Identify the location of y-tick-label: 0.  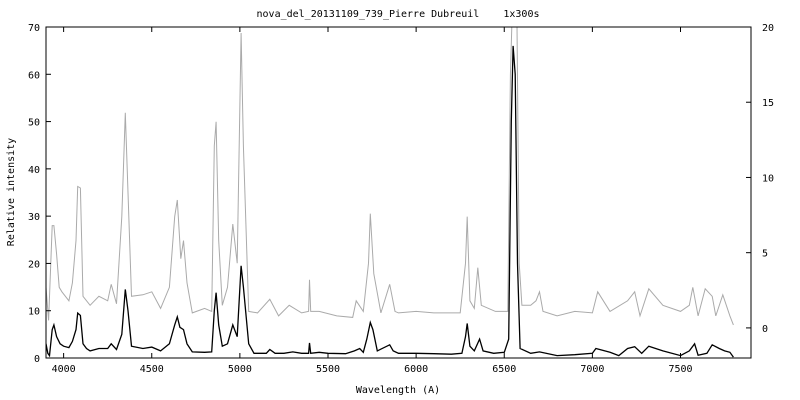
(37, 359).